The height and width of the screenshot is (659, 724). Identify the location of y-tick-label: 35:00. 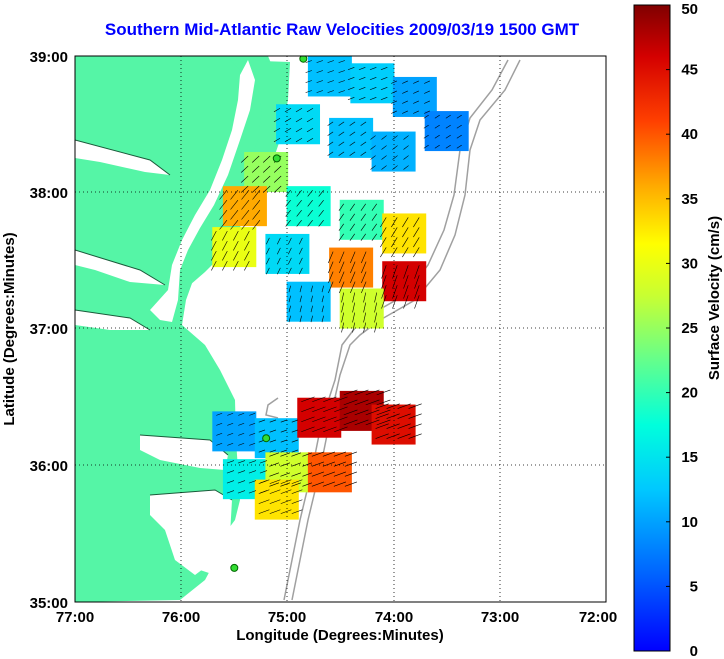
(49, 603).